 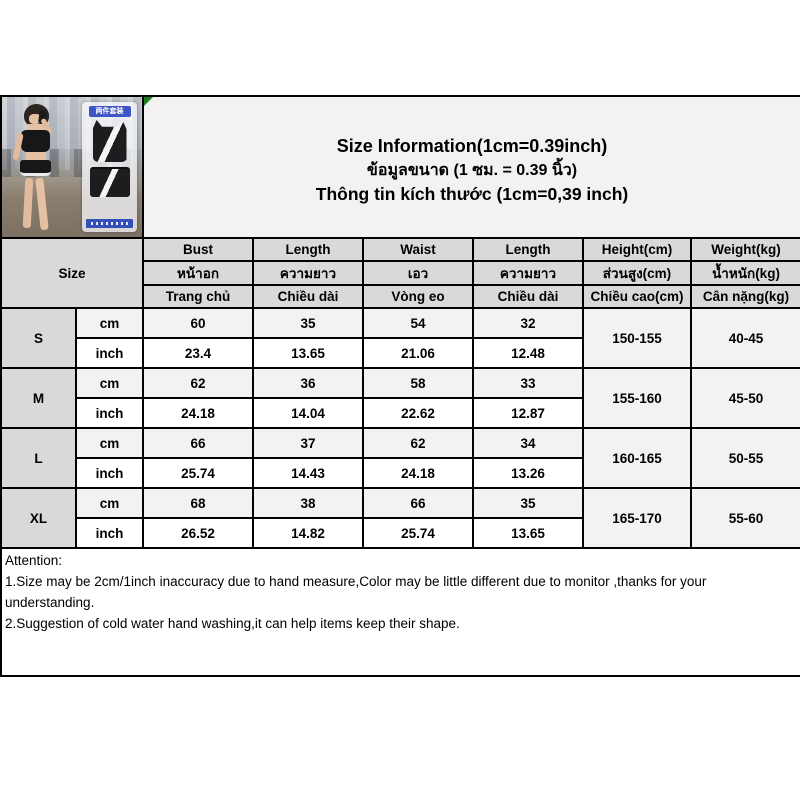 What do you see at coordinates (744, 458) in the screenshot?
I see `weight-range-cell: 50-55` at bounding box center [744, 458].